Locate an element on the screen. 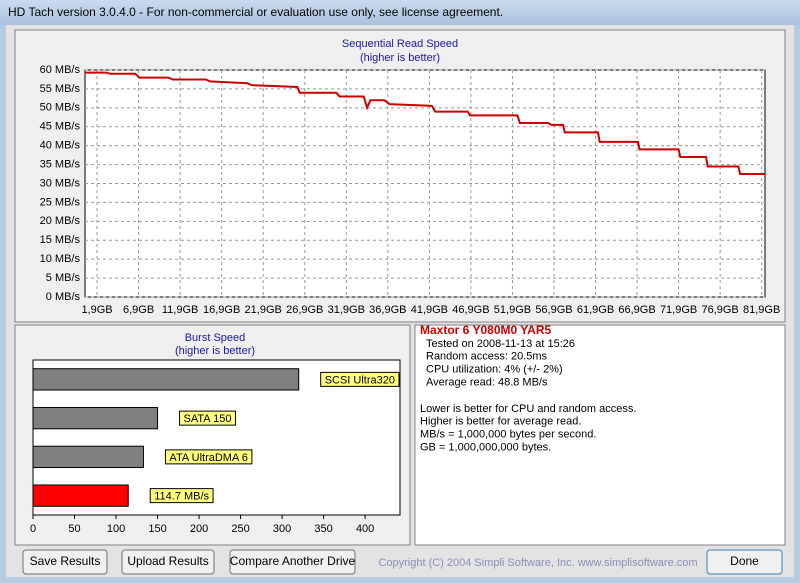  info-line: Average read: 48.8 MB/s is located at coordinates (487, 382).